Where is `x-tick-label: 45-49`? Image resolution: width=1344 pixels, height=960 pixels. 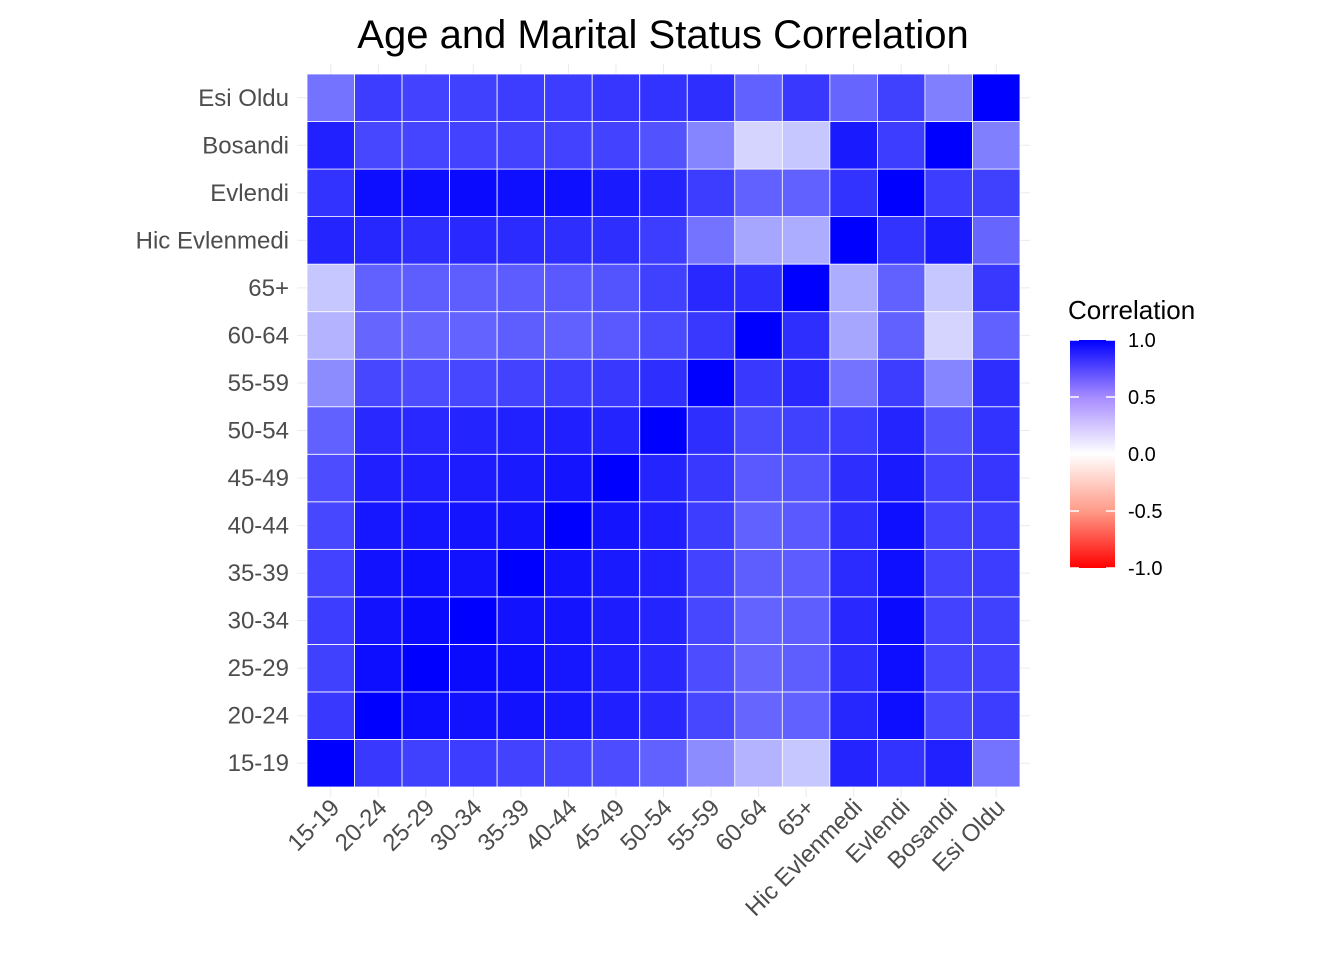
x-tick-label: 45-49 is located at coordinates (599, 825).